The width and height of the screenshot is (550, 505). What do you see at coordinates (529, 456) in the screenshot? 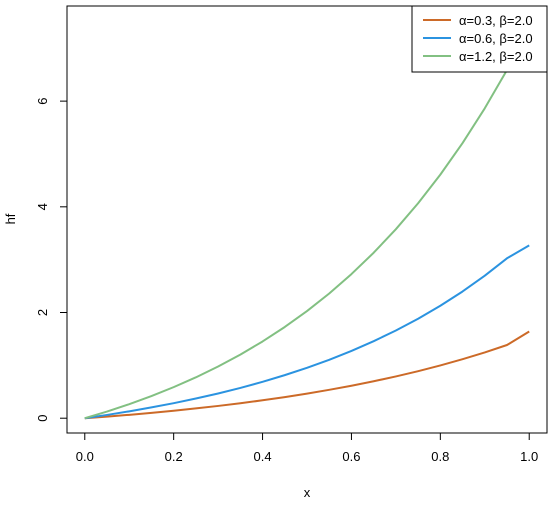
I see `x-tick-label: 1.0` at bounding box center [529, 456].